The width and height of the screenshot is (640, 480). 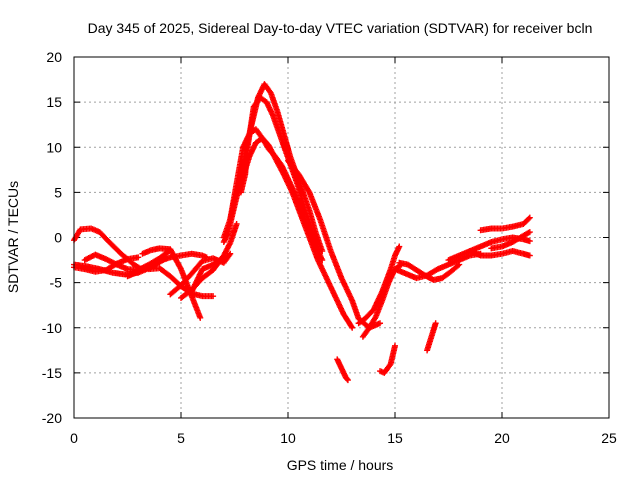 What do you see at coordinates (56, 283) in the screenshot?
I see `y-tick-label: -5` at bounding box center [56, 283].